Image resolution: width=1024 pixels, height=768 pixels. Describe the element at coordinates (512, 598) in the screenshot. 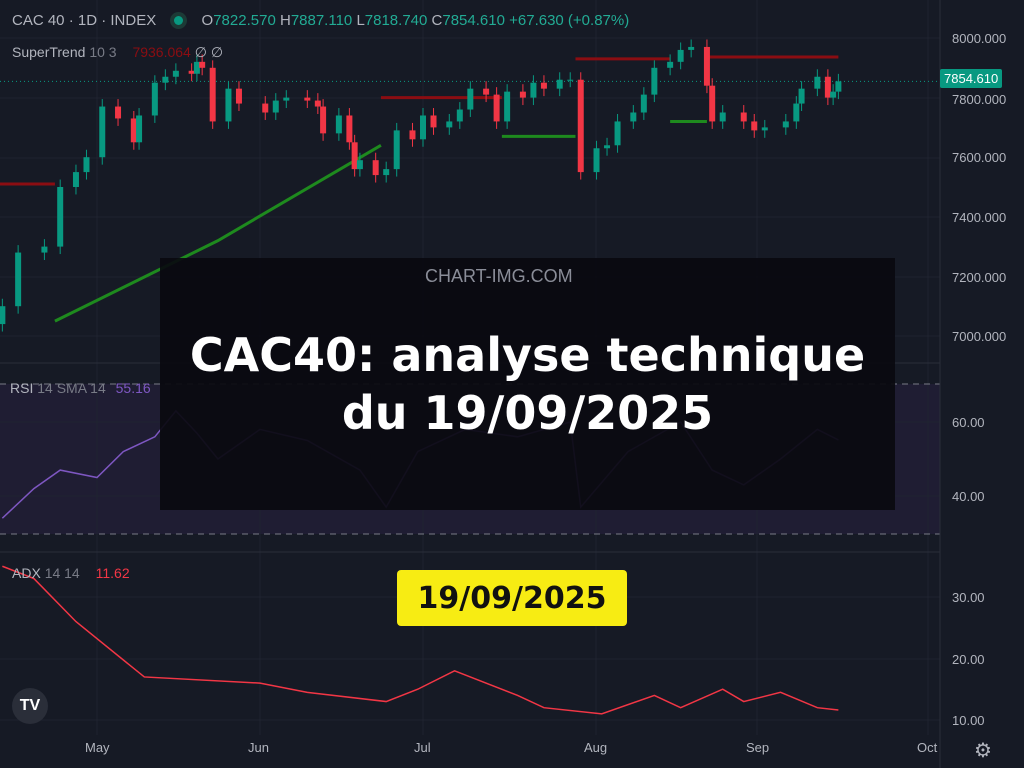

I see `date-badge: 19/09/2025` at that location.